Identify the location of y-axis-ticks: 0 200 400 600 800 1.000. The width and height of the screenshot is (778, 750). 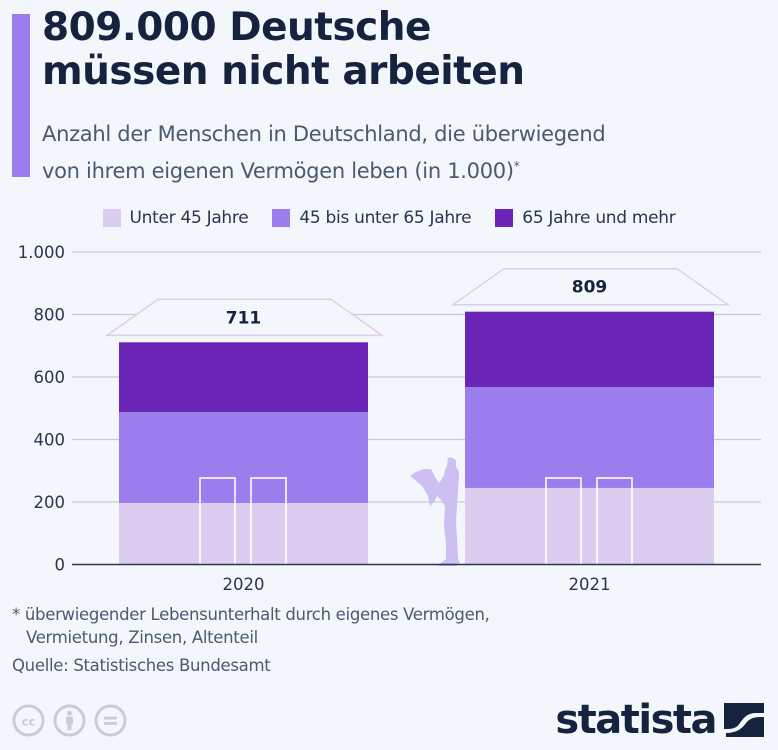
(41, 409).